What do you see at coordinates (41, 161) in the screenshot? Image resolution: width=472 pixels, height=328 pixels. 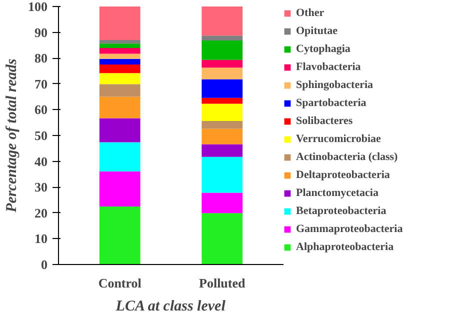 I see `y-tick-label: 40` at bounding box center [41, 161].